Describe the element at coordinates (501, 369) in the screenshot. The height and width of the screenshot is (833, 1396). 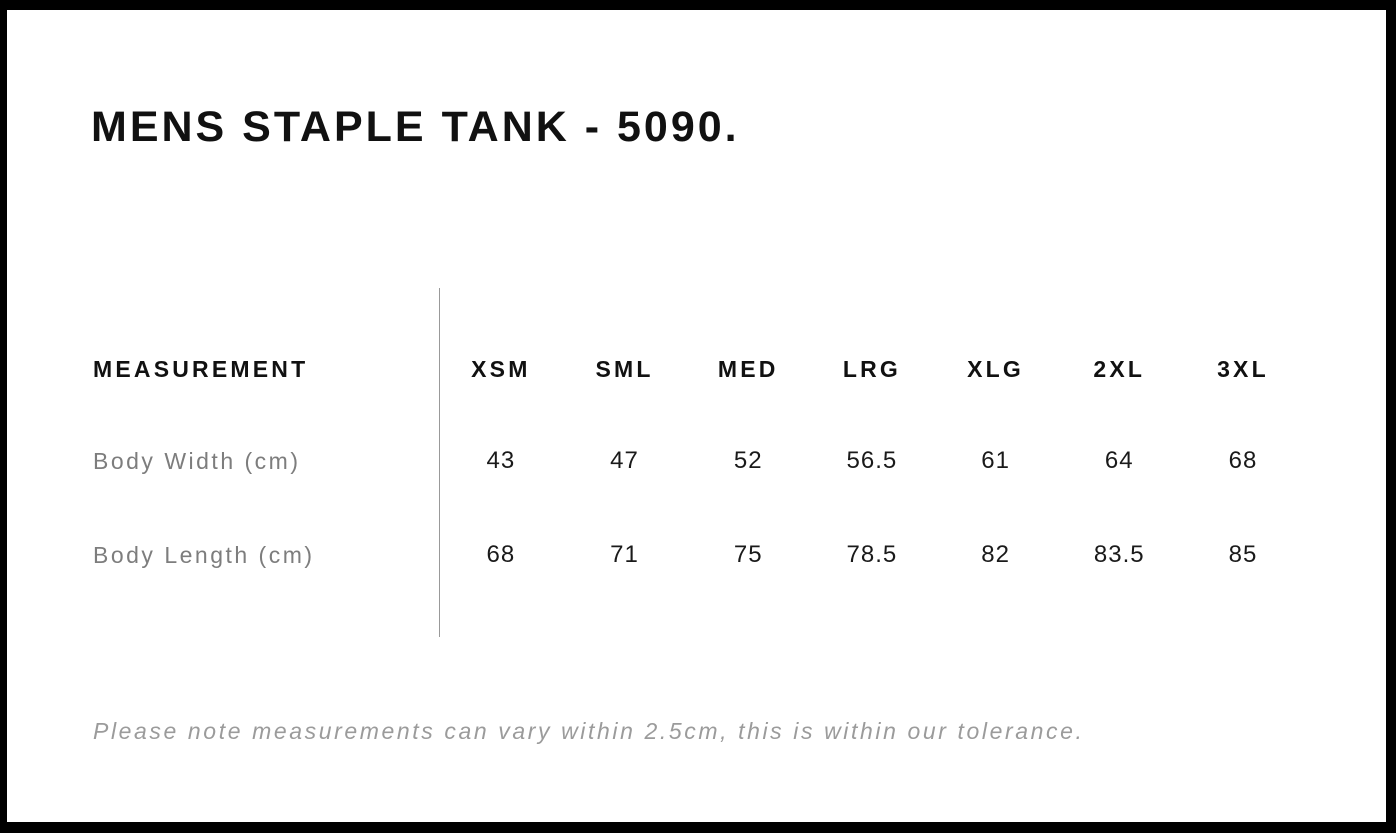
I see `size-header-xsm: XSM` at that location.